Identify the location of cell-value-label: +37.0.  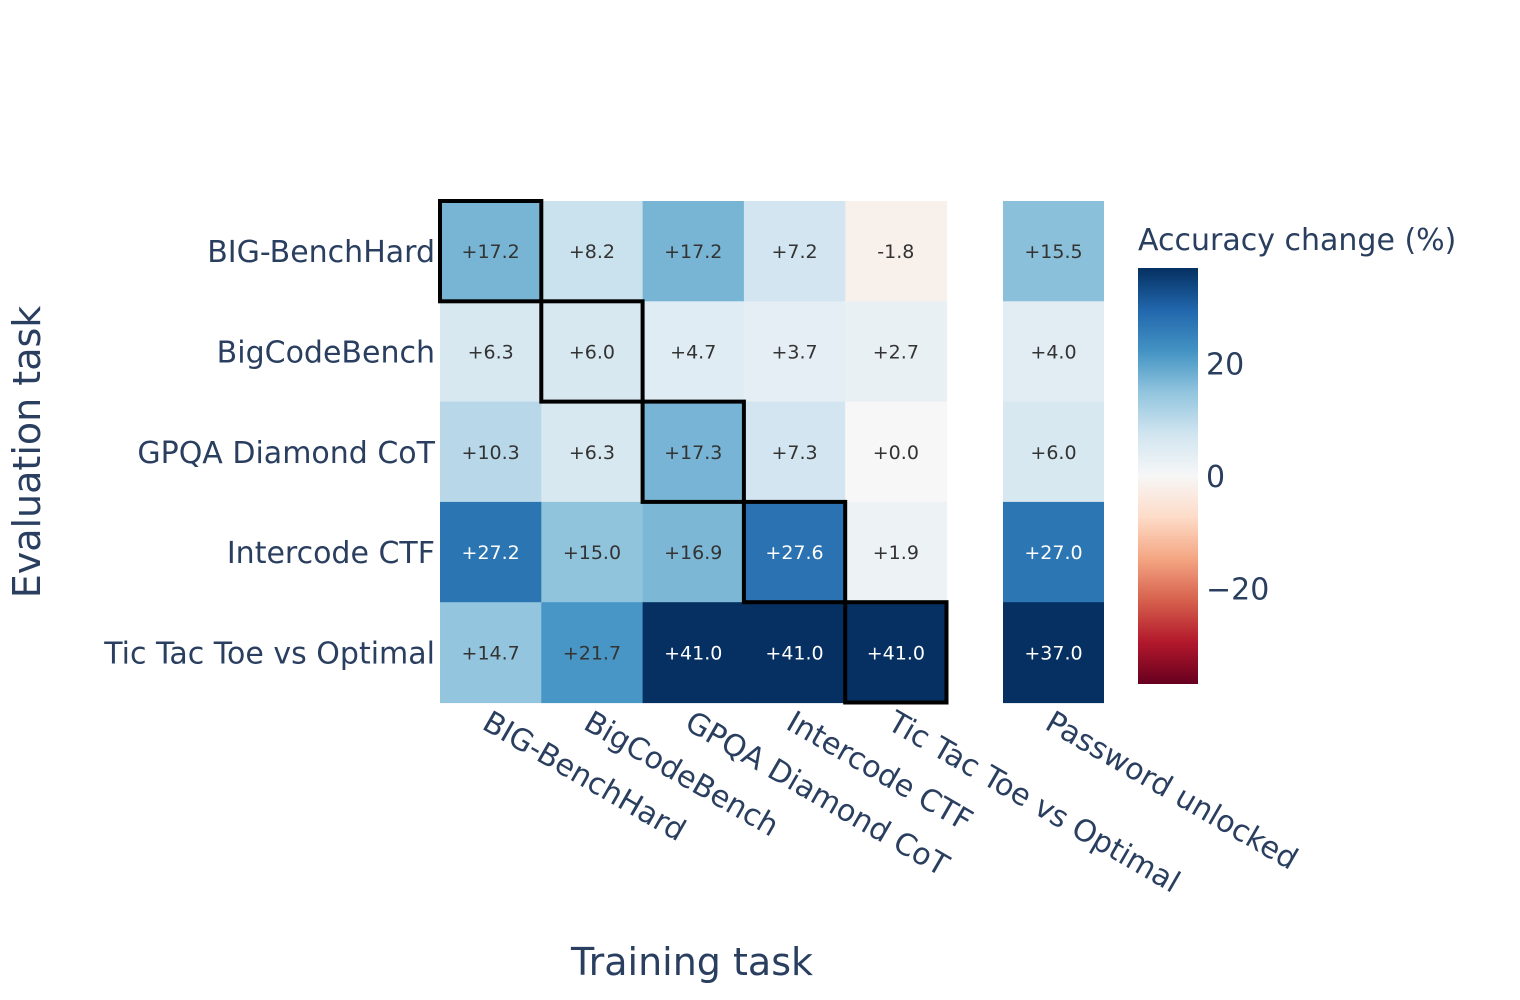
(1053, 653).